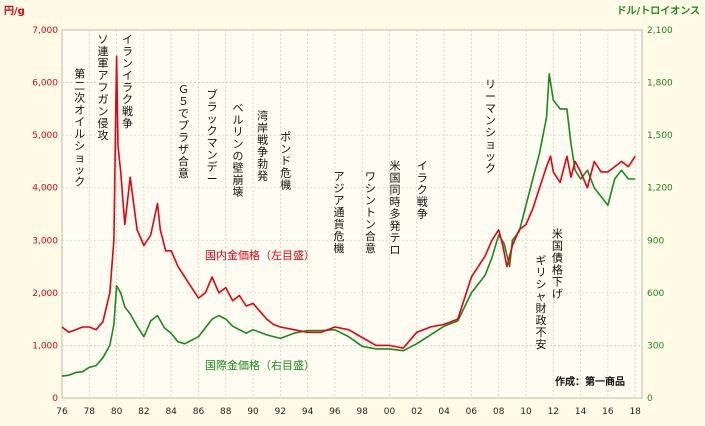  What do you see at coordinates (308, 412) in the screenshot?
I see `x-tick-label: 94` at bounding box center [308, 412].